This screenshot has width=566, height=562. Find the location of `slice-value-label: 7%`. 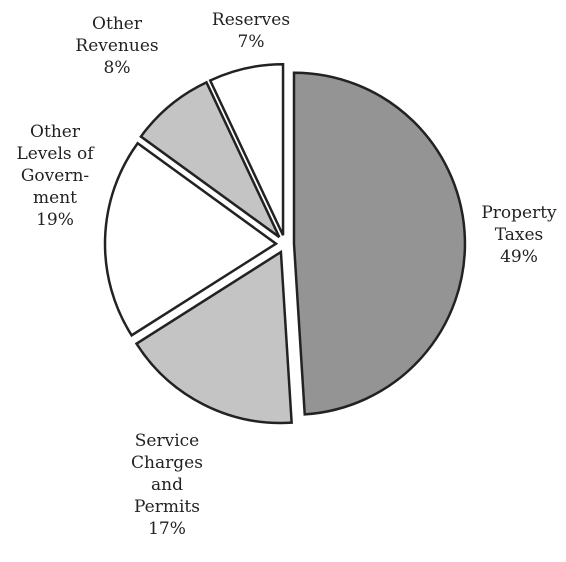

slice-value-label: 7% is located at coordinates (251, 42).